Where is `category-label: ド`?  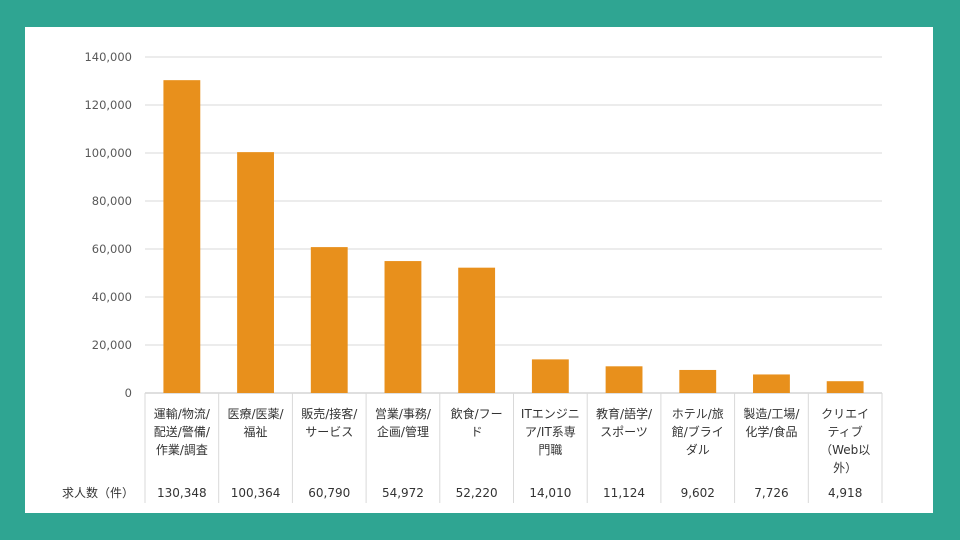 category-label: ド is located at coordinates (477, 432).